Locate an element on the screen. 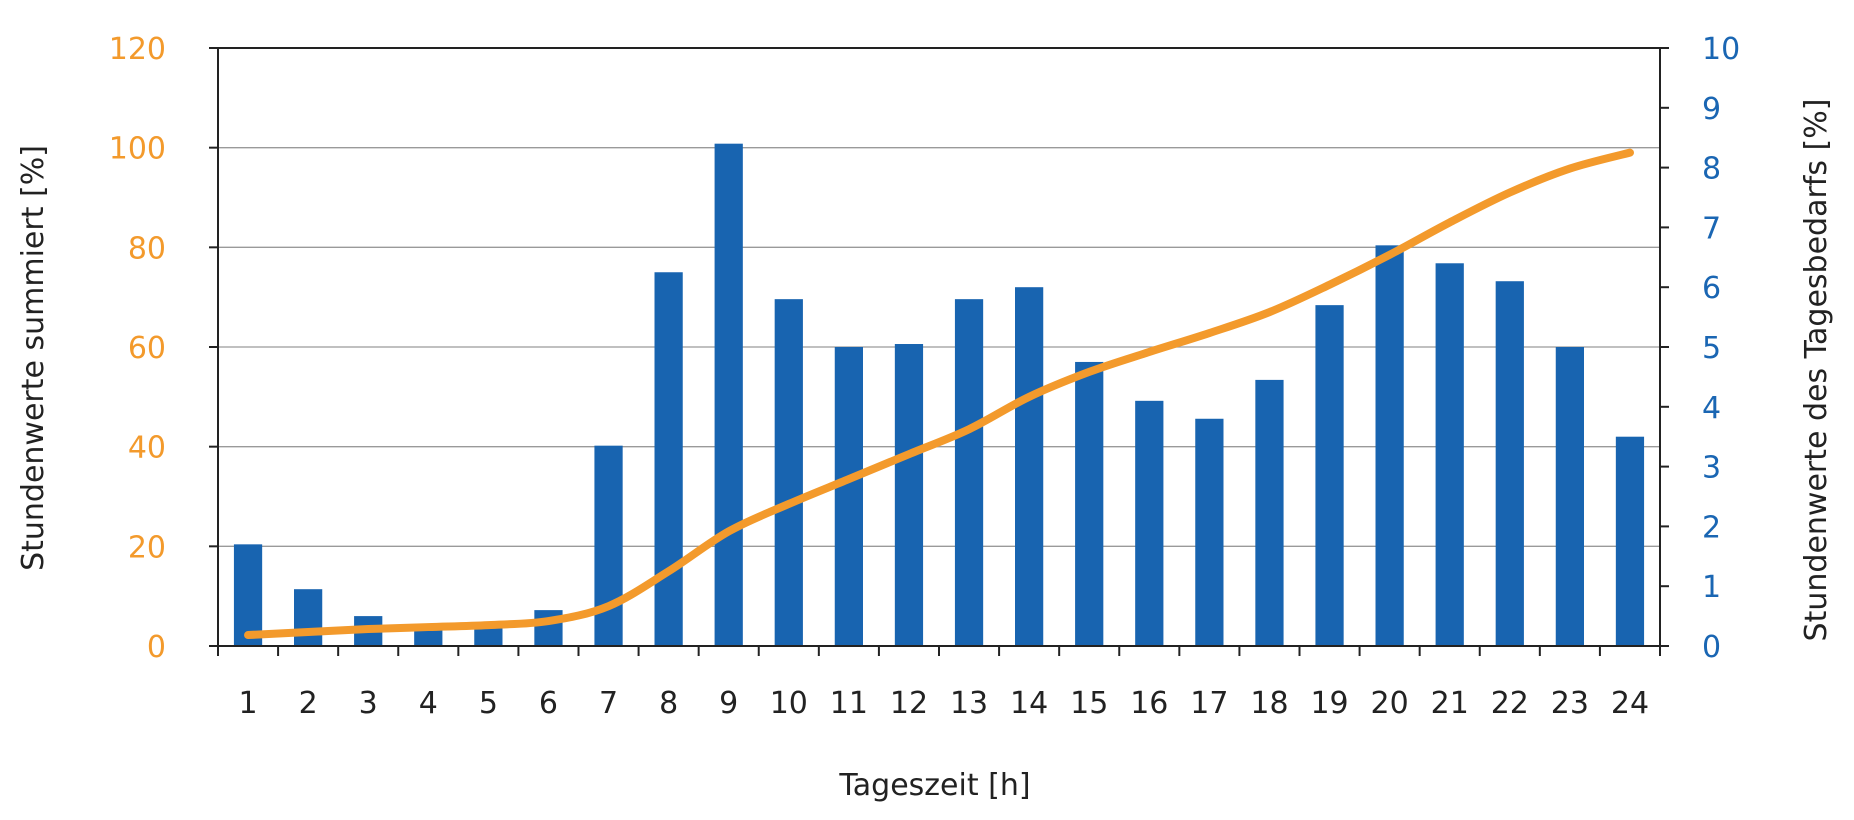 The height and width of the screenshot is (820, 1854). right-tick-label: 3 is located at coordinates (1711, 468).